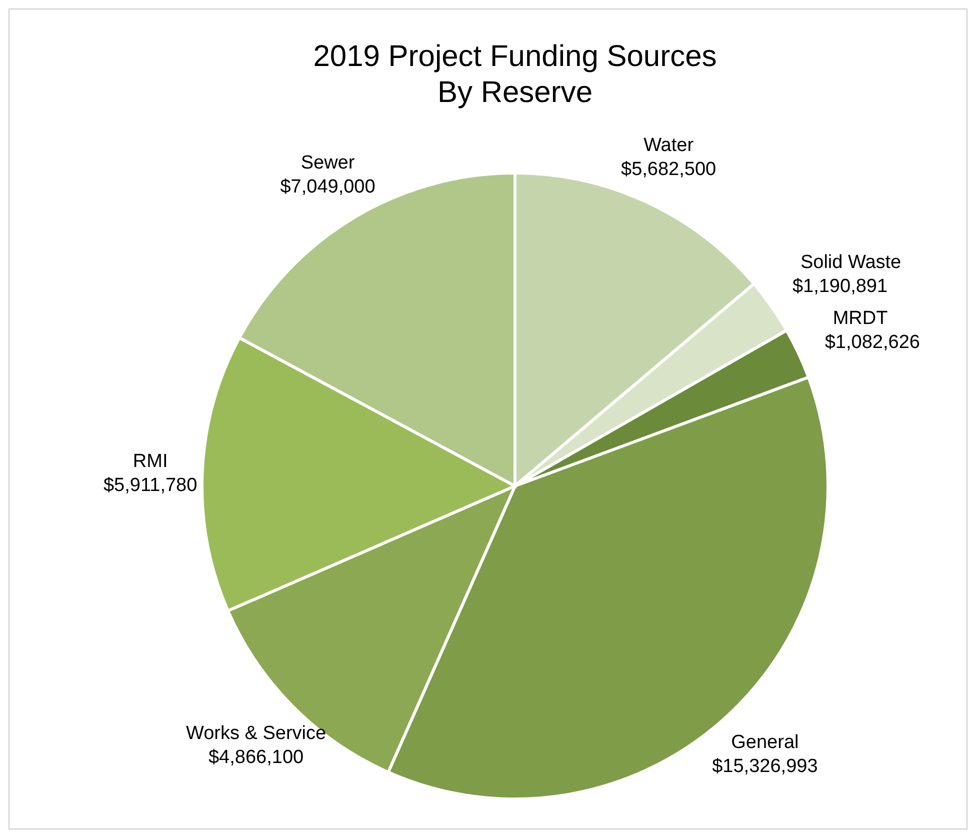 This screenshot has height=838, width=977. Describe the element at coordinates (669, 145) in the screenshot. I see `slice-label: Water` at that location.